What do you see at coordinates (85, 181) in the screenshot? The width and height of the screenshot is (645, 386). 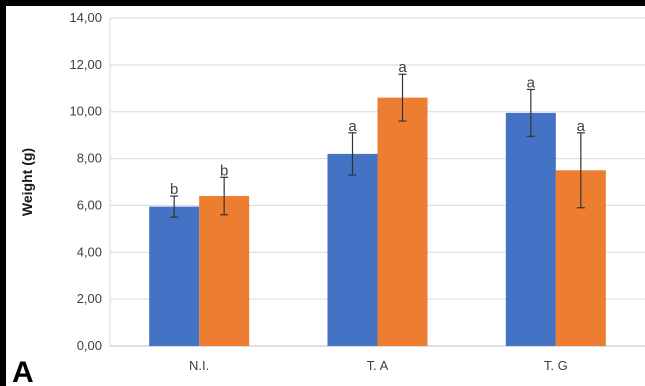 I see `y-tick-labels: 0,00 2,00 4,00 6,00 8,00 10,00 12,00 14,00` at bounding box center [85, 181].